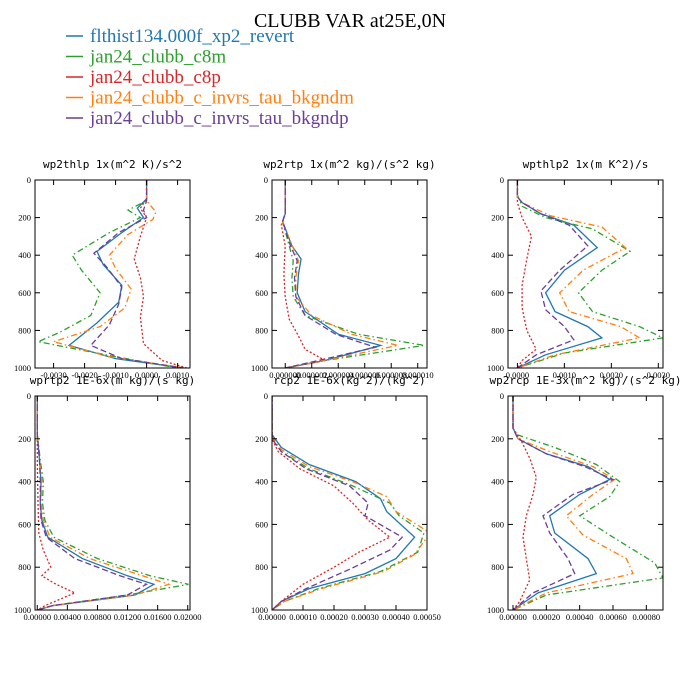 Image resolution: width=700 pixels, height=700 pixels. Describe the element at coordinates (658, 375) in the screenshot. I see `x-tick-label: 0.0030` at that location.